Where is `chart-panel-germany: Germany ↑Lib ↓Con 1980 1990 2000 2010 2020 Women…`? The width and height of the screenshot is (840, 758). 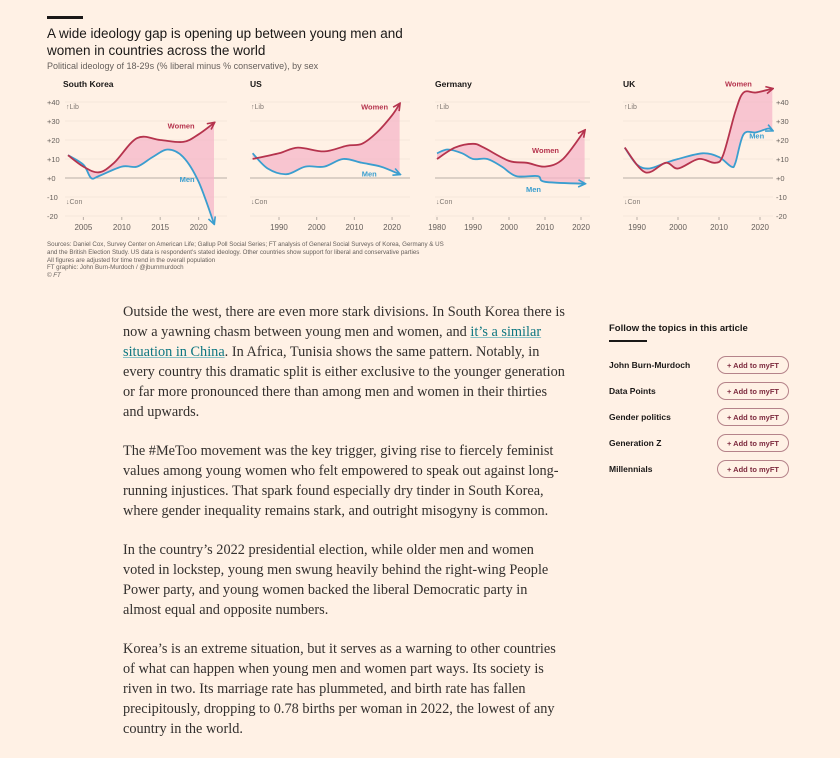 chart-panel-germany: Germany ↑Lib ↓Con 1980 1990 2000 2010 2020 Women… is located at coordinates (509, 155).